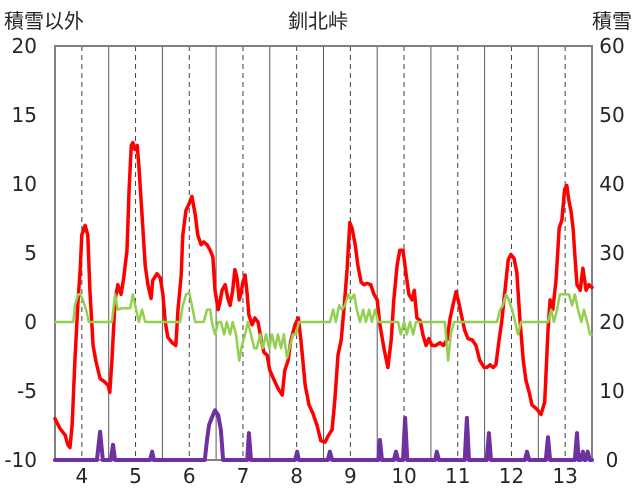  I want to click on right-axis-label: 積雪, so click(612, 21).